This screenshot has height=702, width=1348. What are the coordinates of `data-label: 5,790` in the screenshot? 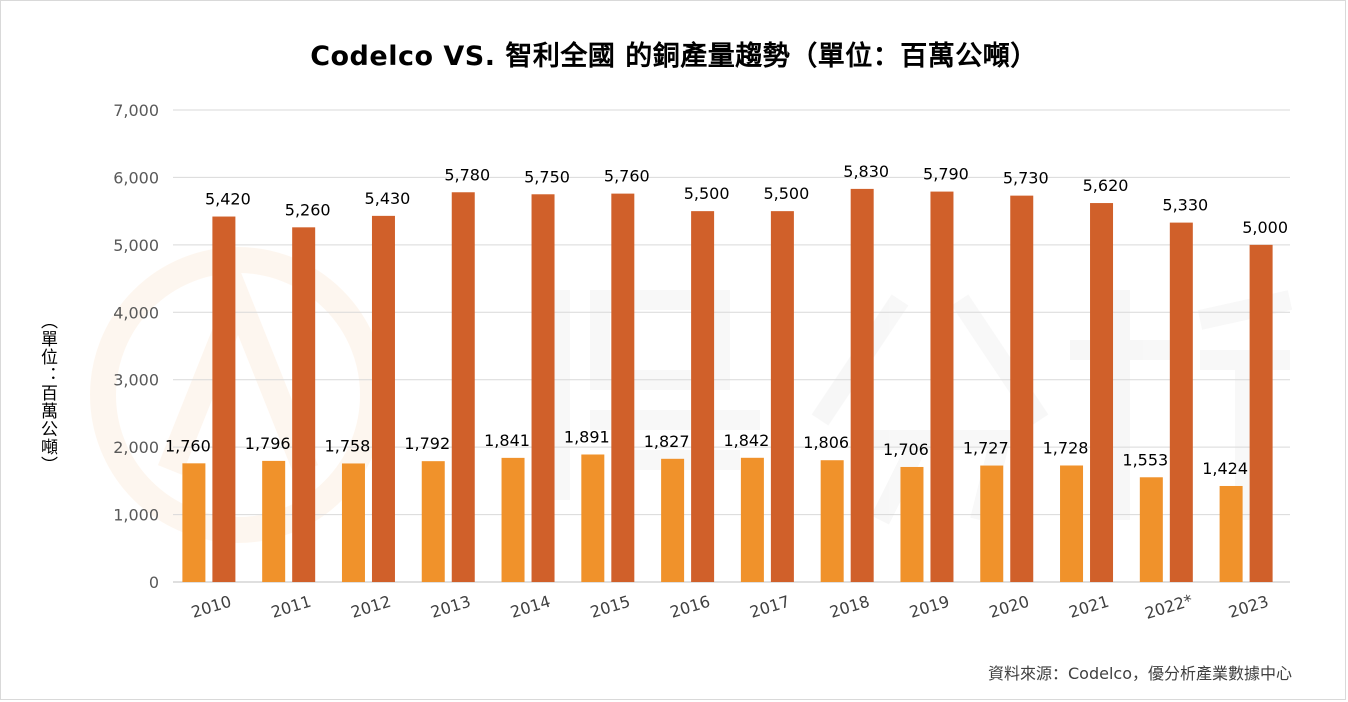 It's located at (946, 174).